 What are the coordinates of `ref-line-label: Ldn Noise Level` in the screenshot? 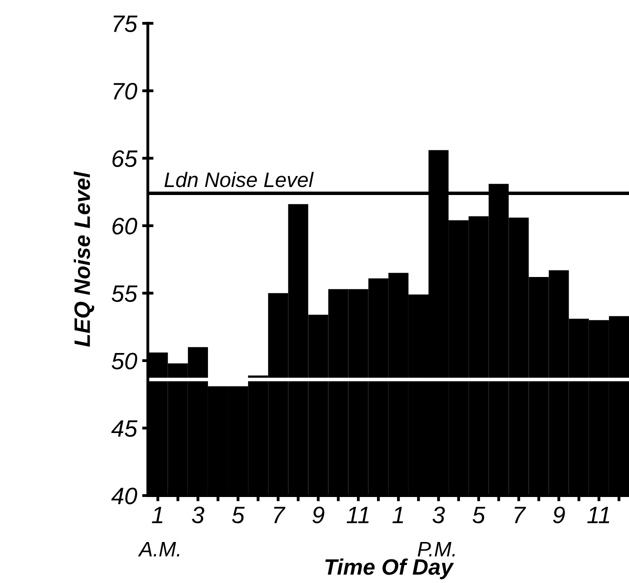 It's located at (239, 180).